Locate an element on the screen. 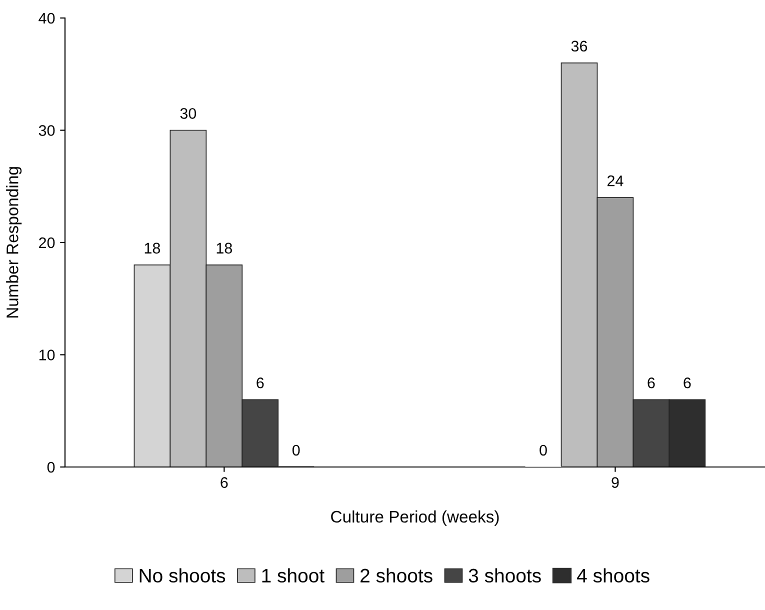  y-tick-label: 10 is located at coordinates (47, 355).